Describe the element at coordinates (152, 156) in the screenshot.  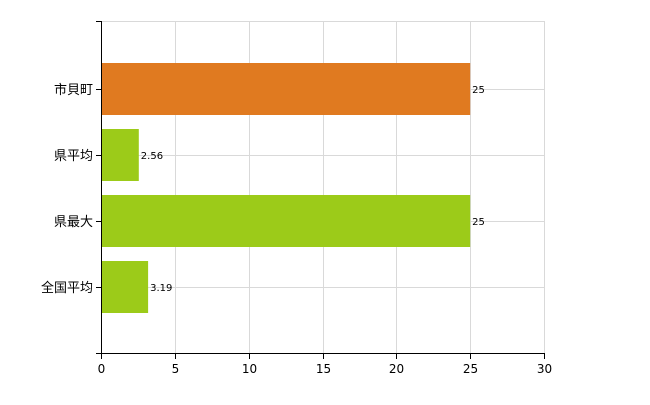
I see `data-label: 2.56` at that location.